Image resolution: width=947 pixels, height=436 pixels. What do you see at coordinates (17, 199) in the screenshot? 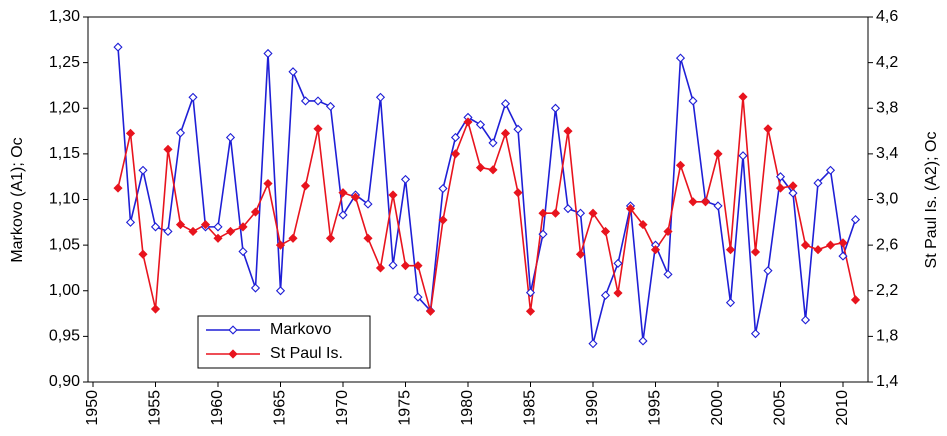
I see `y-axis-label: Markovo (A1); Oc` at bounding box center [17, 199].